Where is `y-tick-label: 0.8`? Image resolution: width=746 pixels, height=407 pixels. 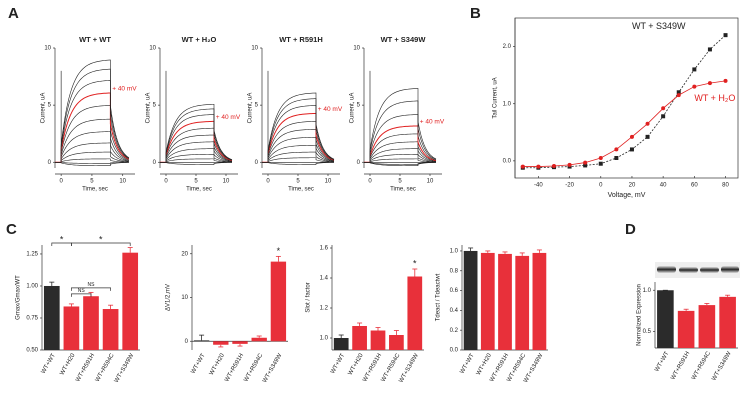 y-tick-label: 0.8 is located at coordinates (454, 271).